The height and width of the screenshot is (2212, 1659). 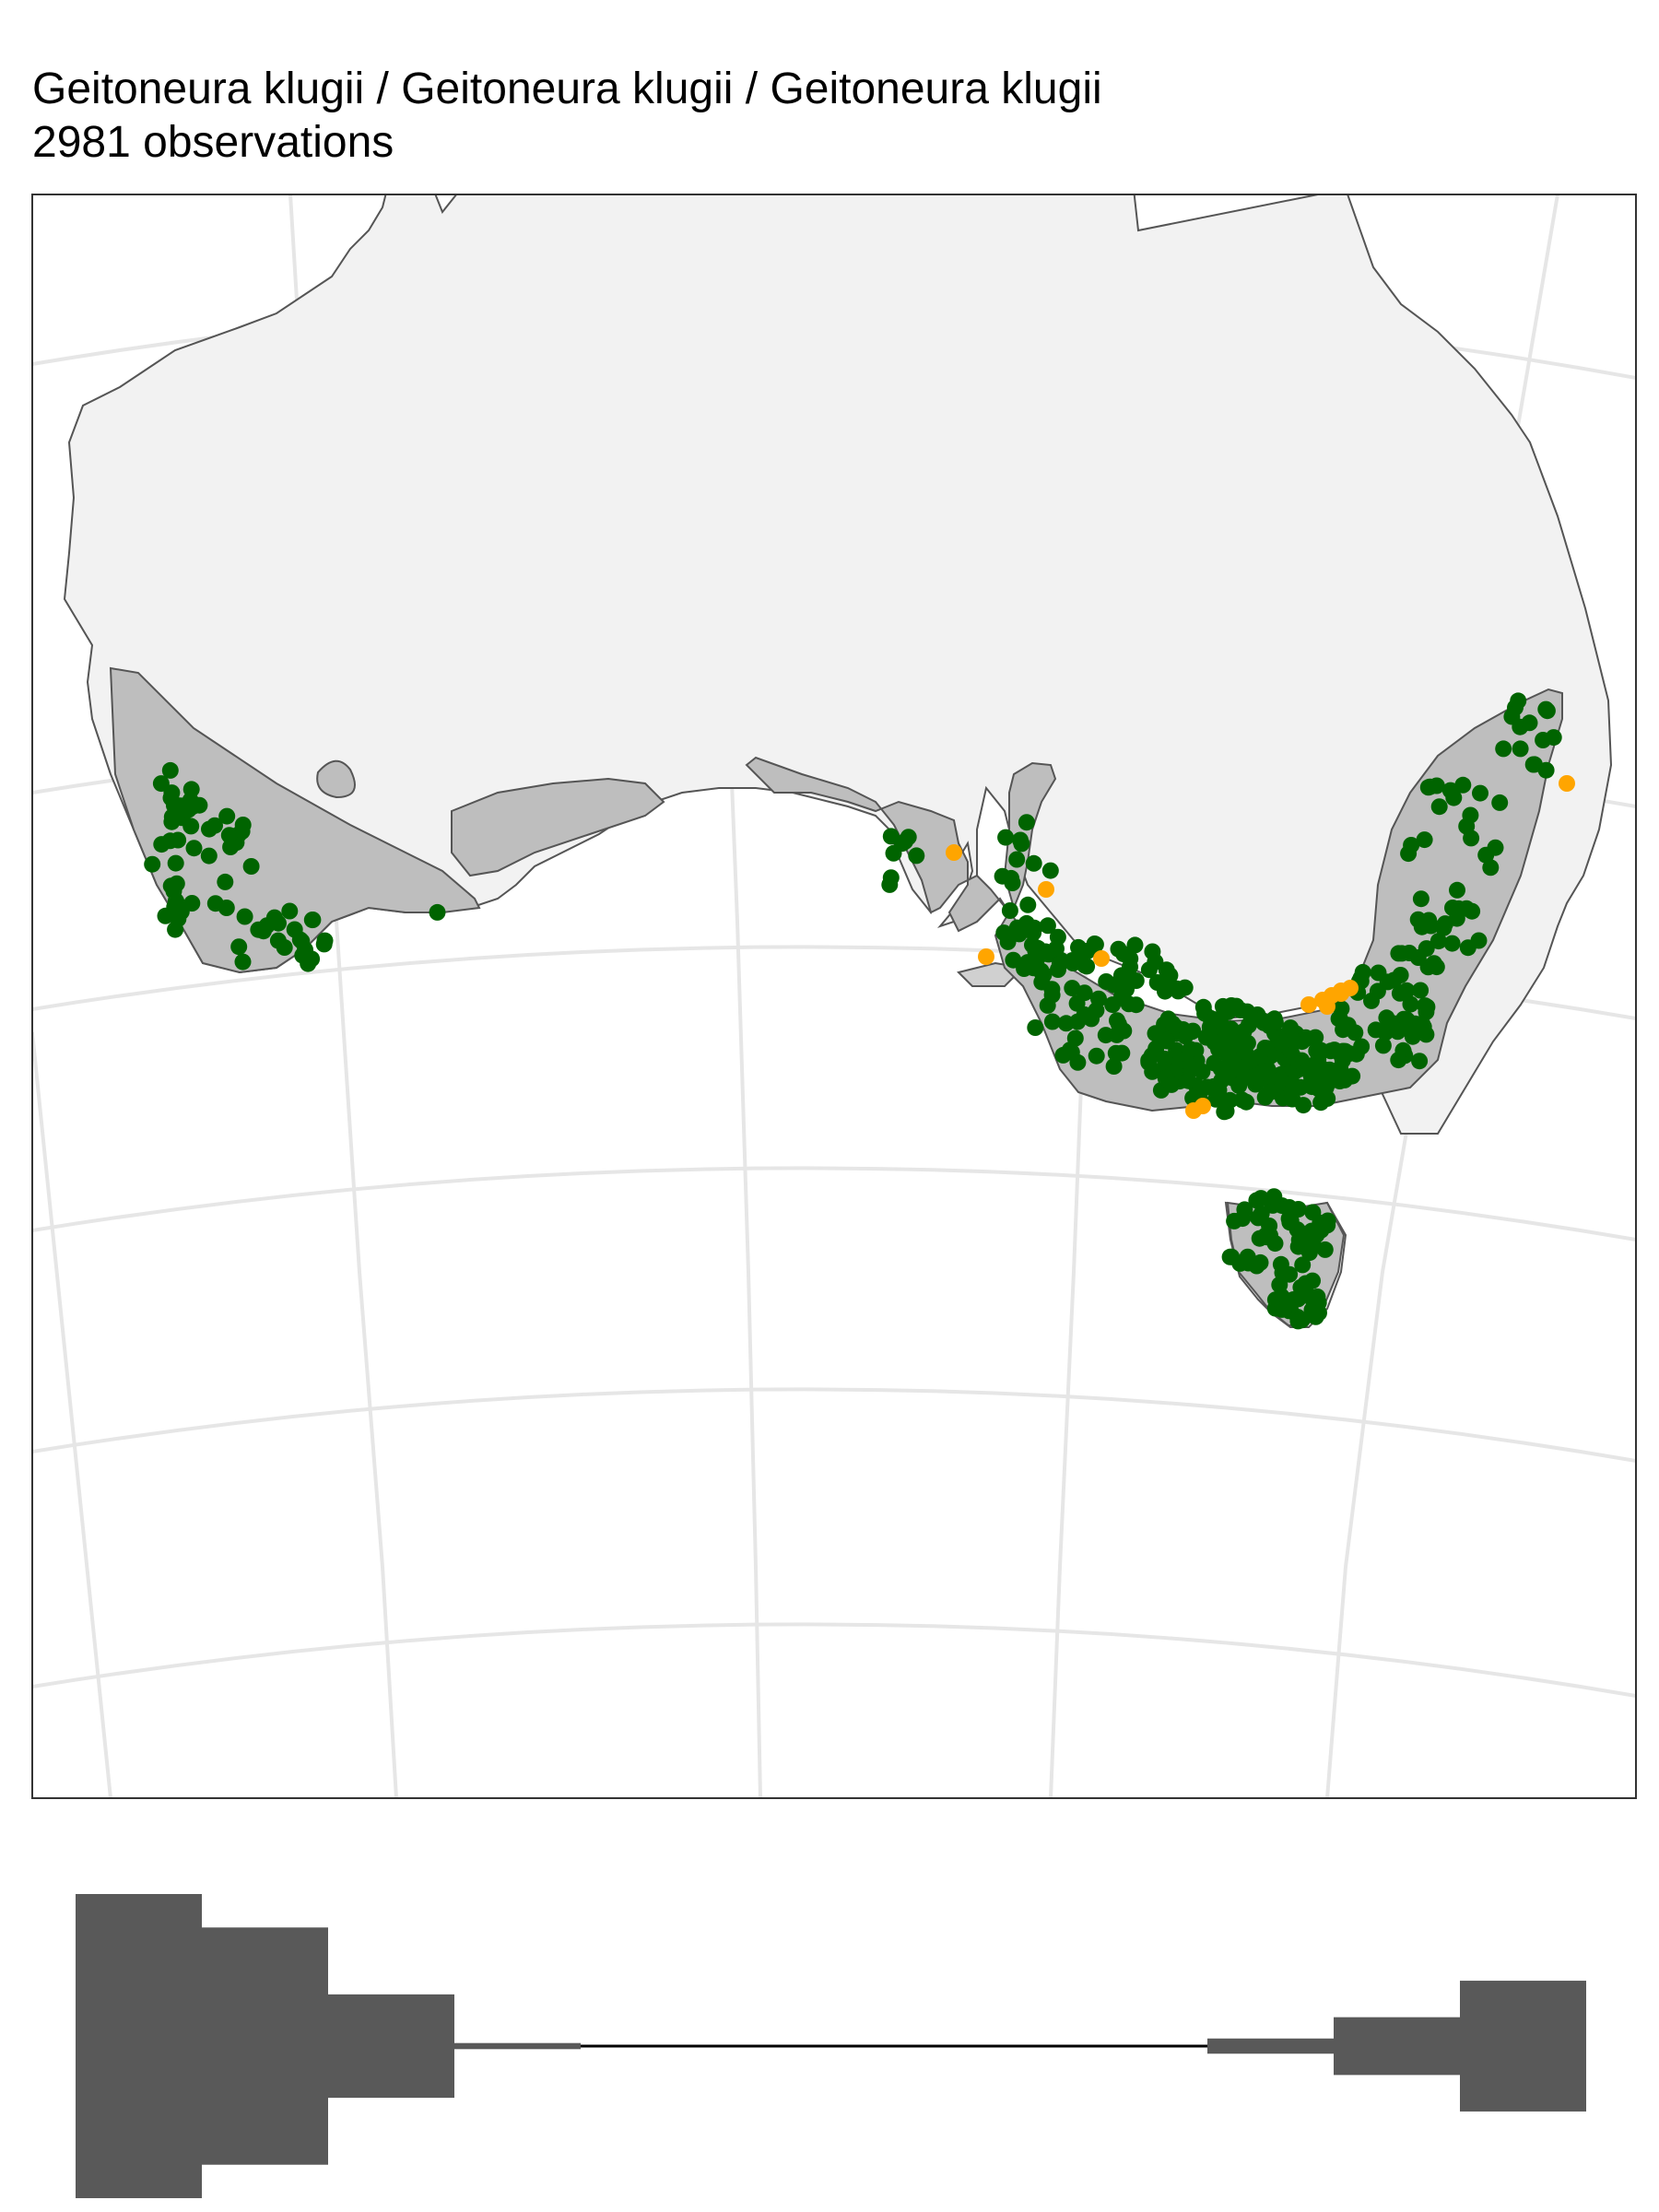 What do you see at coordinates (213, 142) in the screenshot?
I see `observation-count: 2981 observations` at bounding box center [213, 142].